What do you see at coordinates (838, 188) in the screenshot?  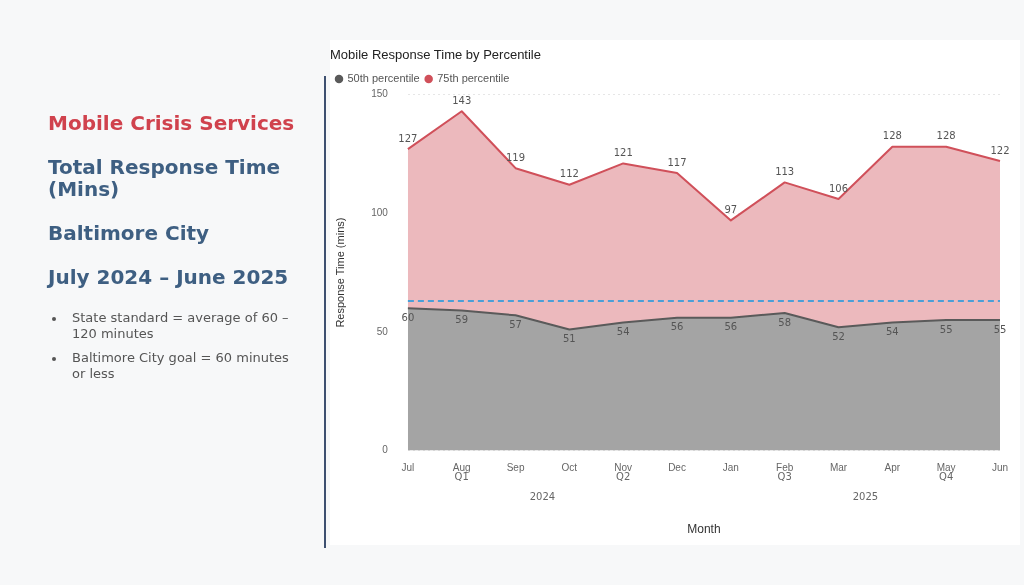 I see `data-label: 106` at bounding box center [838, 188].